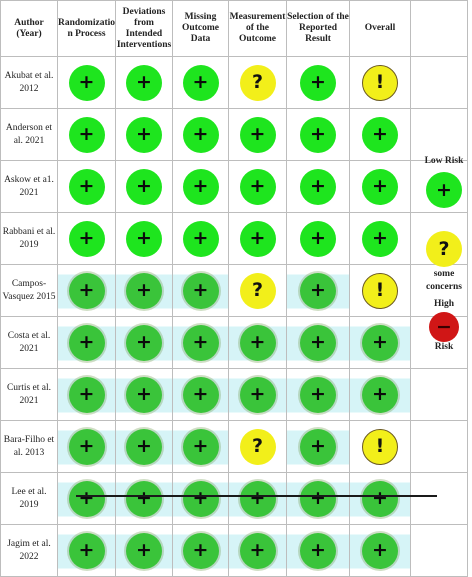 This screenshot has width=472, height=577. What do you see at coordinates (444, 347) in the screenshot?
I see `legend-high-label-bottom: Risk` at bounding box center [444, 347].